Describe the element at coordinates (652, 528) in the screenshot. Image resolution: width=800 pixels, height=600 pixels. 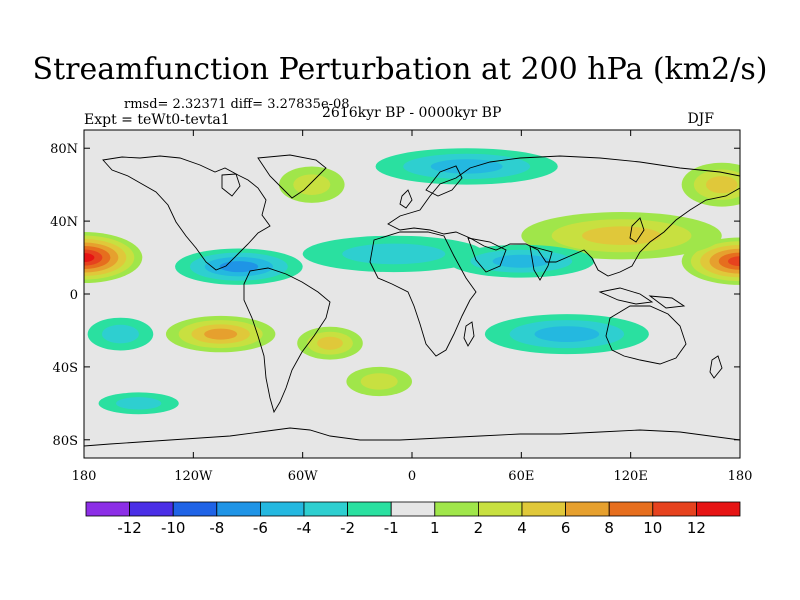
I see `colorbar-label: 10` at that location.